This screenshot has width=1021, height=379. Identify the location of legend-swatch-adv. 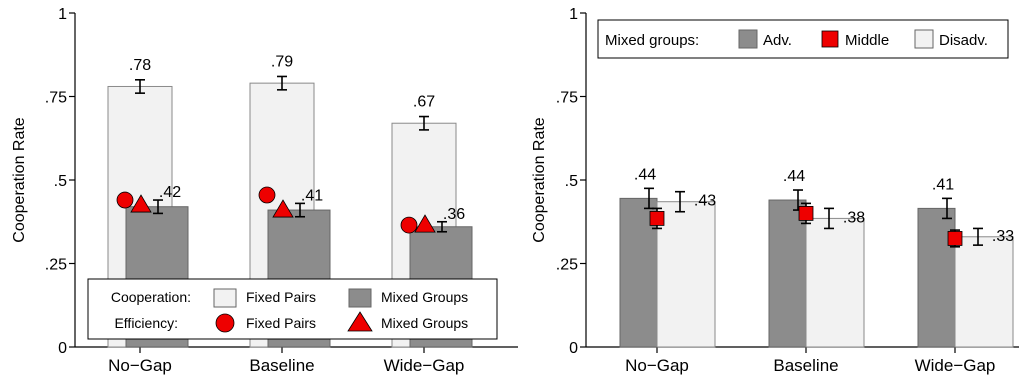
(748, 39).